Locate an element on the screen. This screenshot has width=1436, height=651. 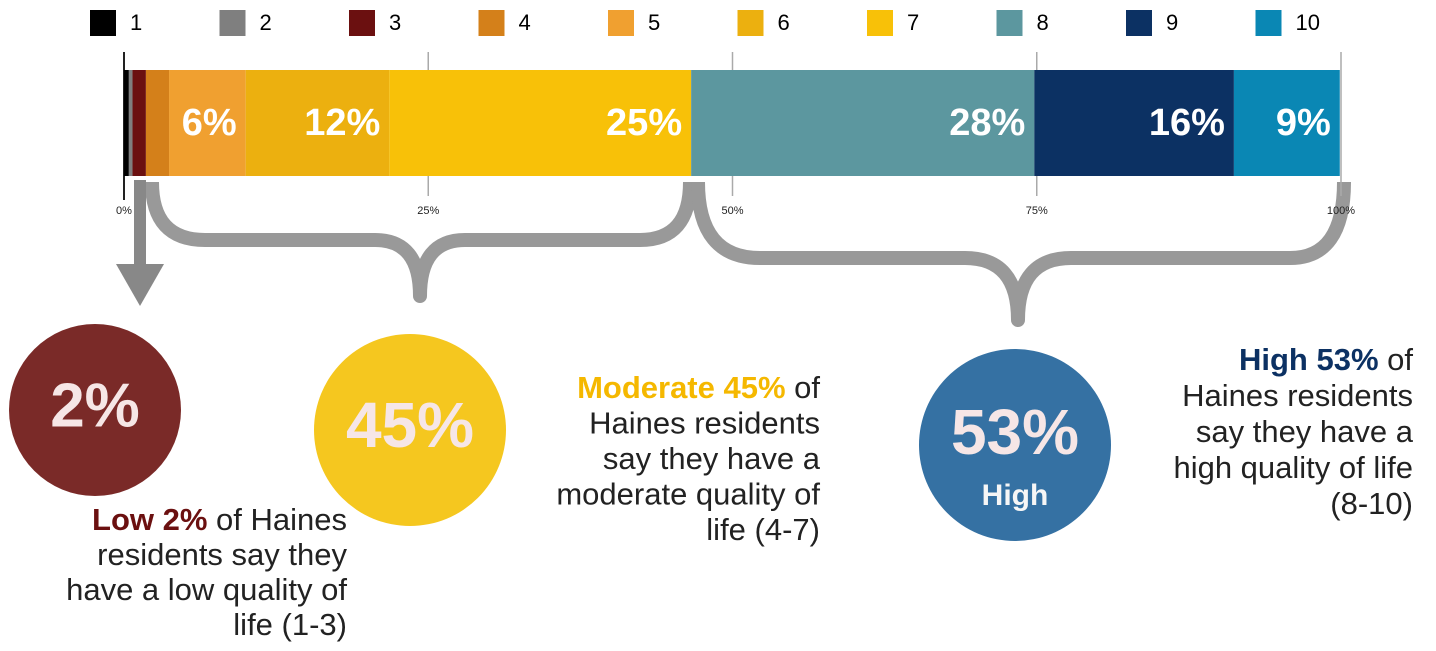
legend-label: 6 is located at coordinates (784, 22).